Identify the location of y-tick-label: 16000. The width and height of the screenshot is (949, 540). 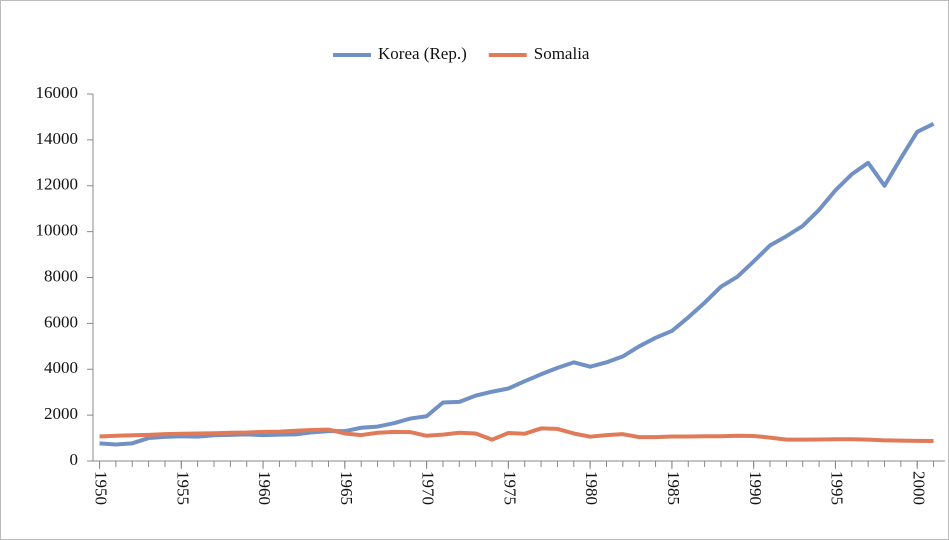
(57, 92).